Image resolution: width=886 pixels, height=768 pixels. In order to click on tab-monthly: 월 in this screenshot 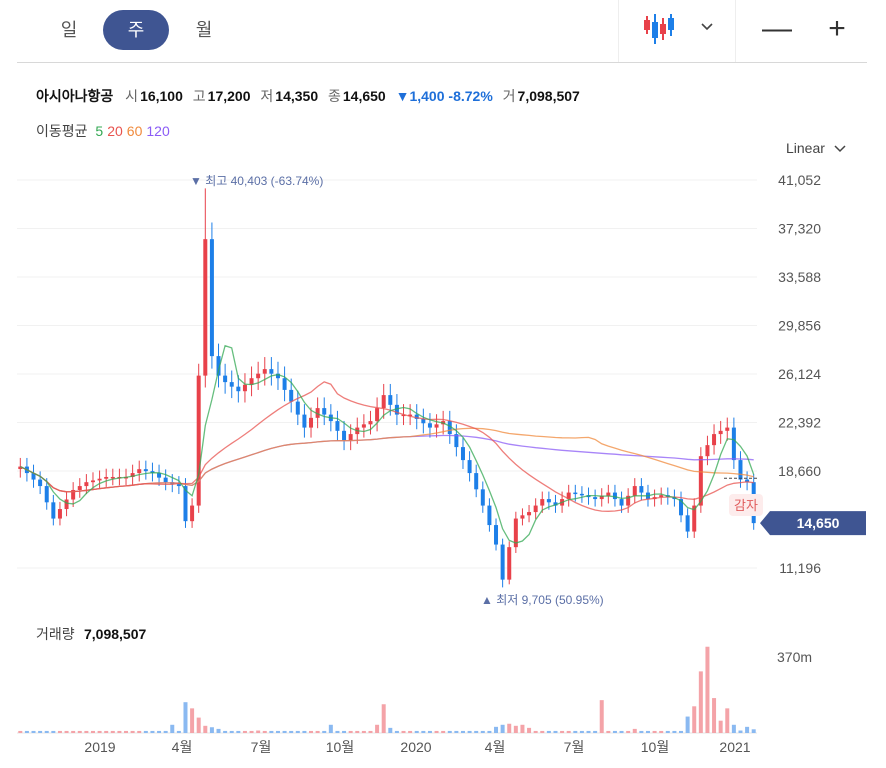, I will do `click(204, 30)`.